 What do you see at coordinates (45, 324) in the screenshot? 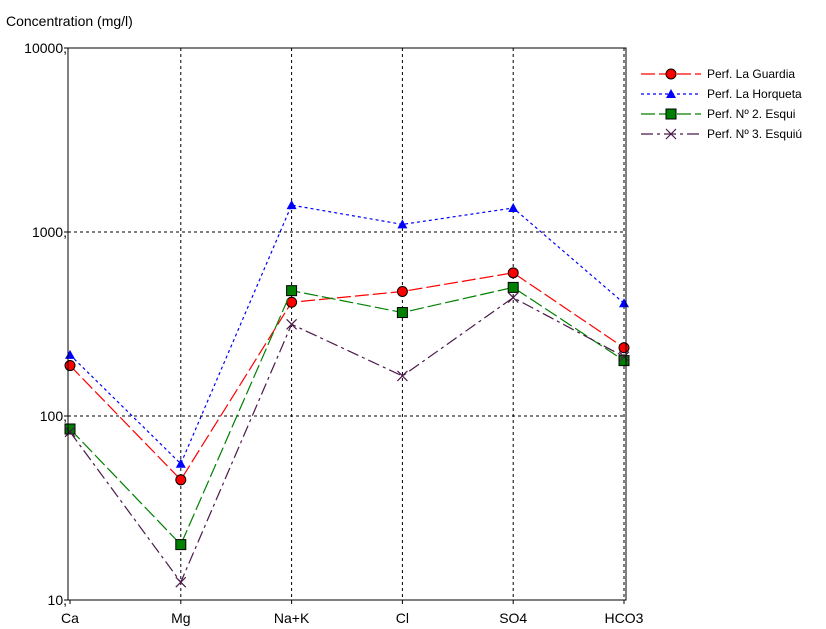
I see `y-tick-labels: 10, 100, 1000, 10000,` at bounding box center [45, 324].